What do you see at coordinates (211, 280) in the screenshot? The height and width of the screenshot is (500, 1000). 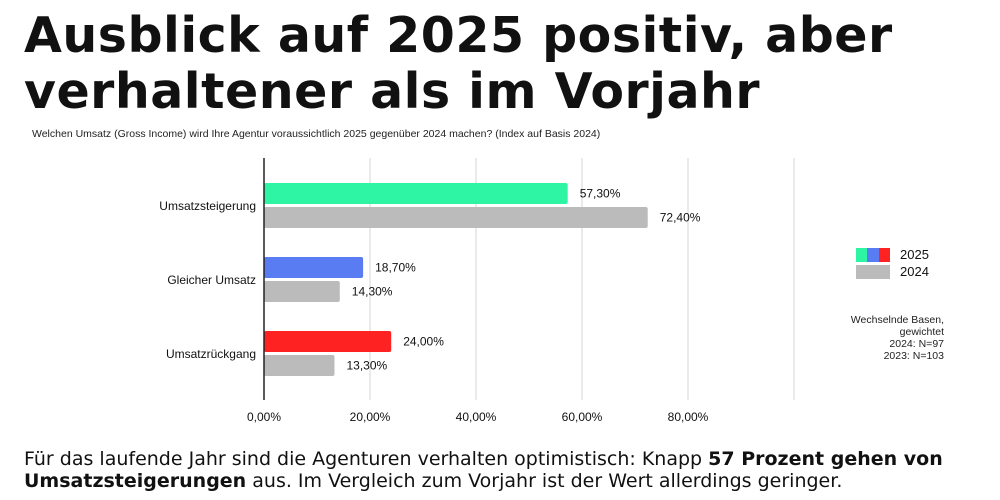 I see `category-label: Gleicher Umsatz` at bounding box center [211, 280].